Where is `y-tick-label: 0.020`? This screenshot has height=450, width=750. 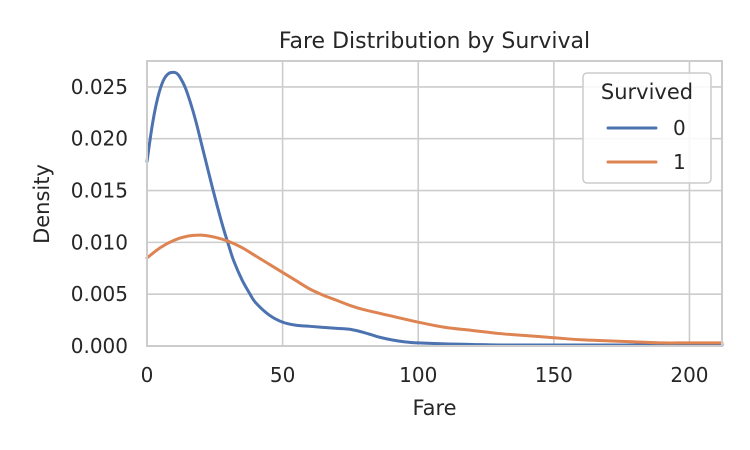
y-tick-label: 0.020 is located at coordinates (99, 139).